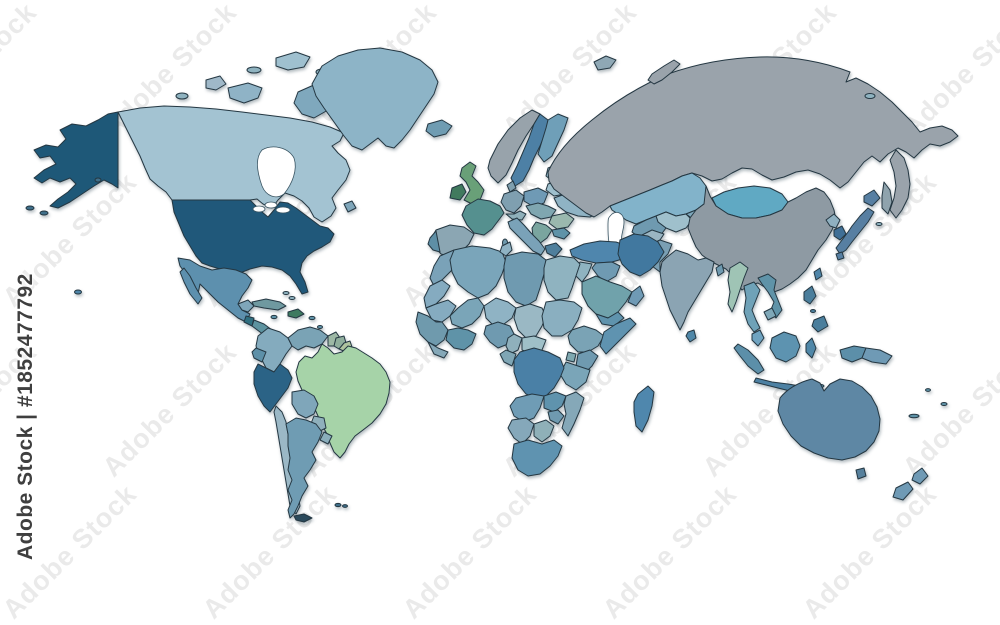 The image size is (1000, 625). Describe the element at coordinates (254, 70) in the screenshot. I see `arctic-island` at that location.